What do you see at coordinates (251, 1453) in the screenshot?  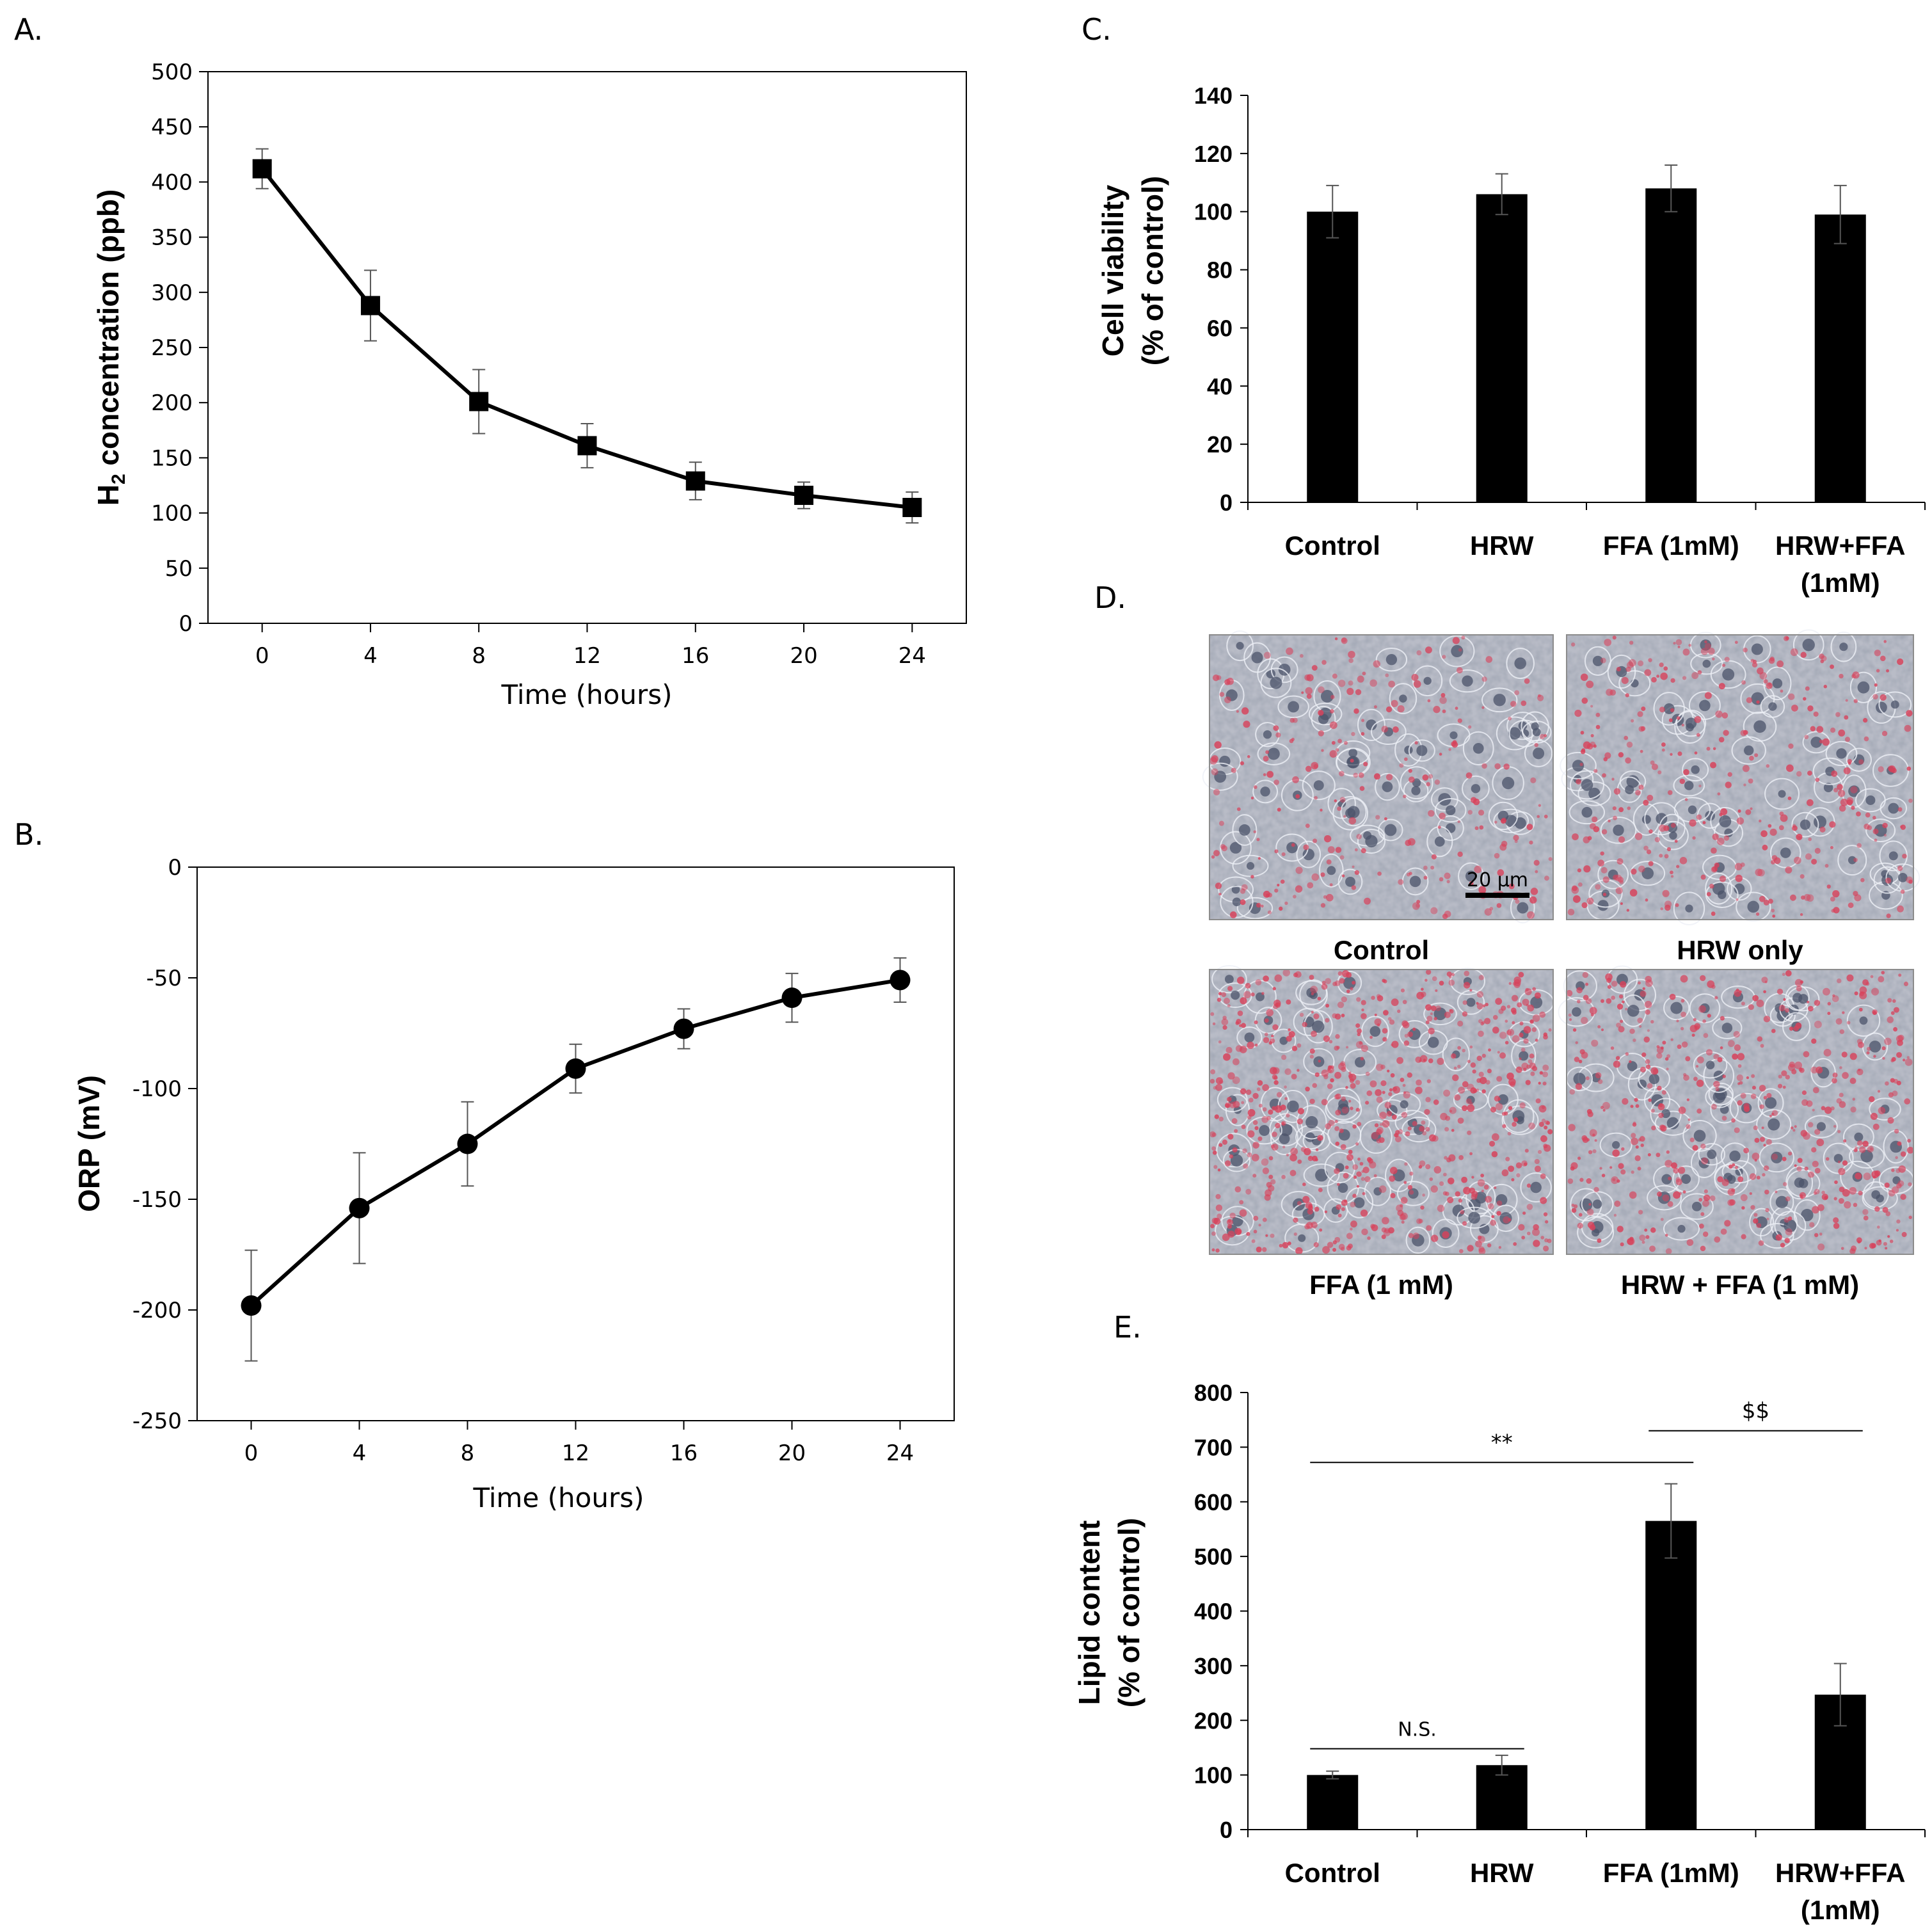 I see `chart-b-x-tick-label: 0` at bounding box center [251, 1453].